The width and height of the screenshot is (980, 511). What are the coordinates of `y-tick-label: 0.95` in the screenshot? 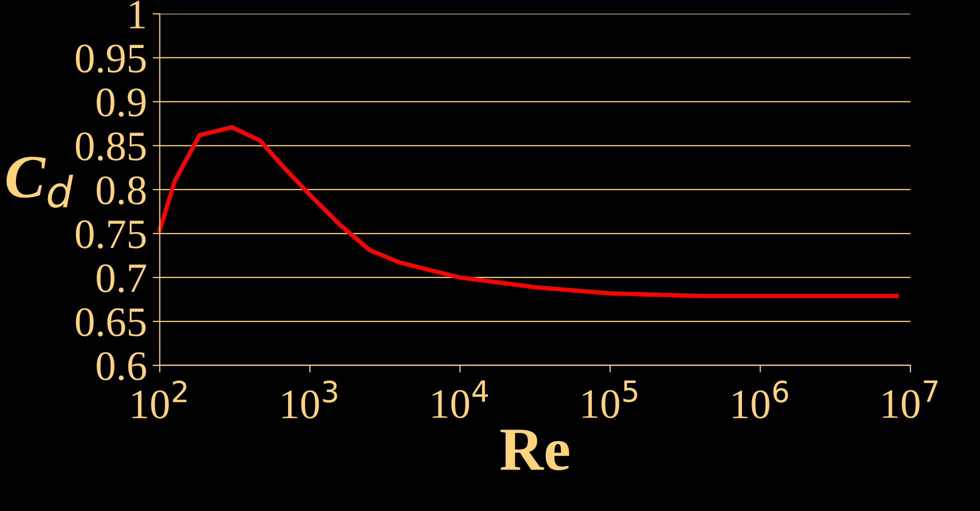 It's located at (111, 58).